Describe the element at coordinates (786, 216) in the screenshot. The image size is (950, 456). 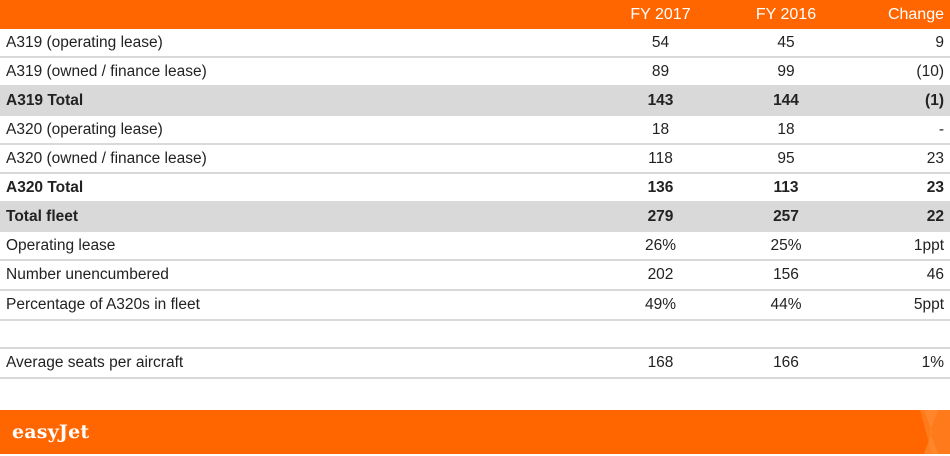
I see `row-fy2016: 257` at that location.